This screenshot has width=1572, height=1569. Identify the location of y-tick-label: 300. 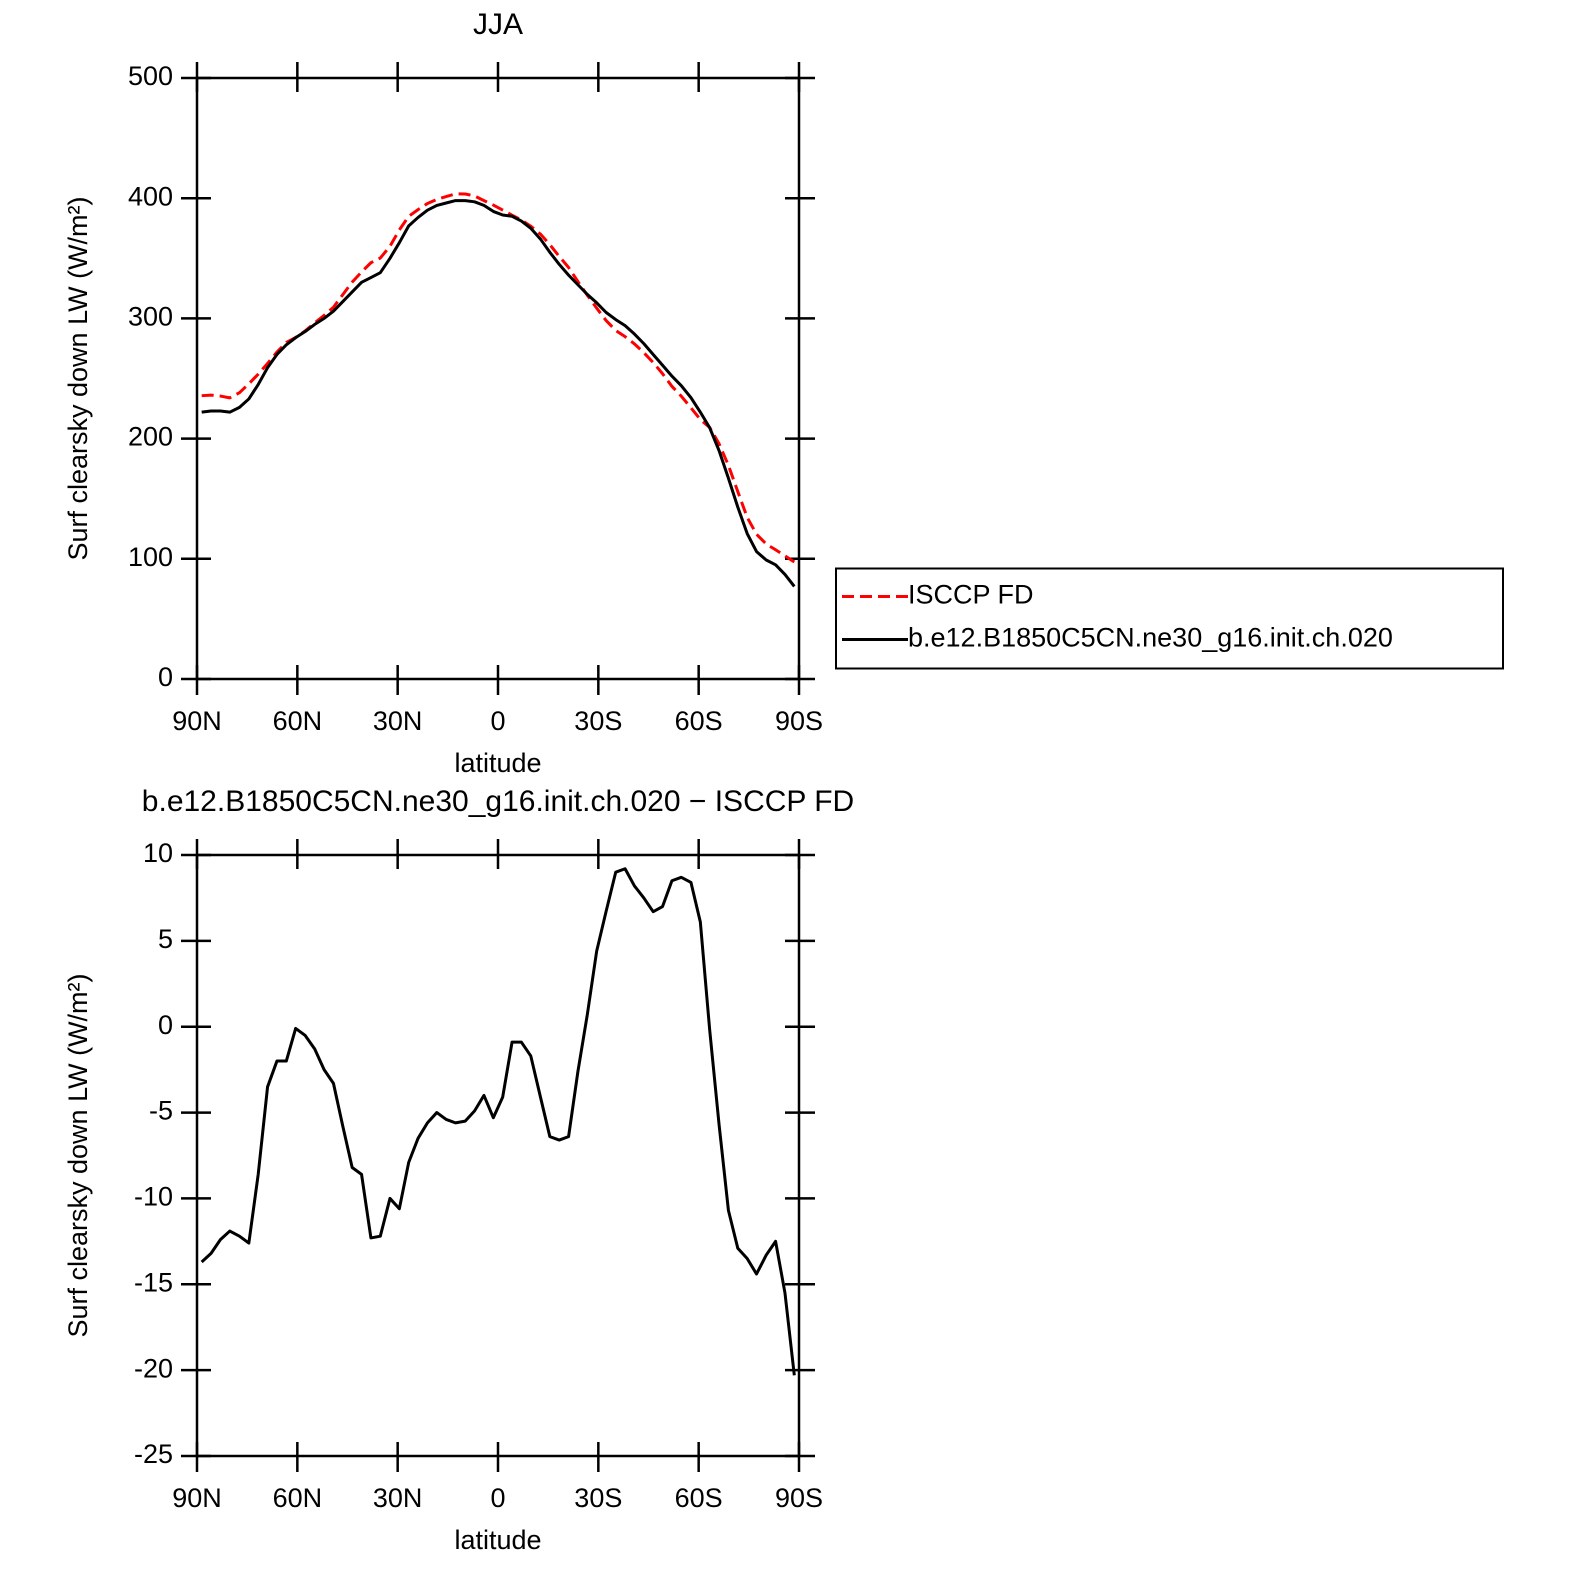
(150, 317).